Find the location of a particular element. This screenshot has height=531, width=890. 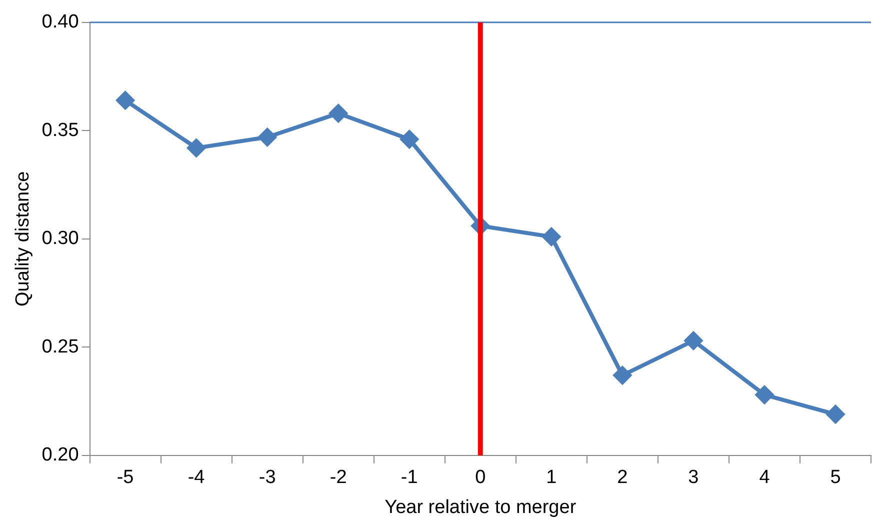

y-tick-label: 0.30 is located at coordinates (60, 239).